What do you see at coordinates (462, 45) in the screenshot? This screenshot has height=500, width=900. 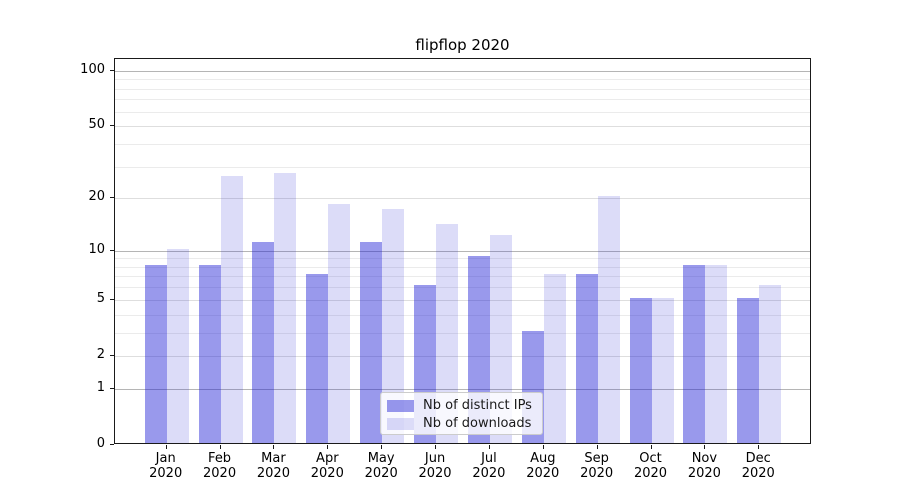 I see `chart-title: flipflop 2020` at bounding box center [462, 45].